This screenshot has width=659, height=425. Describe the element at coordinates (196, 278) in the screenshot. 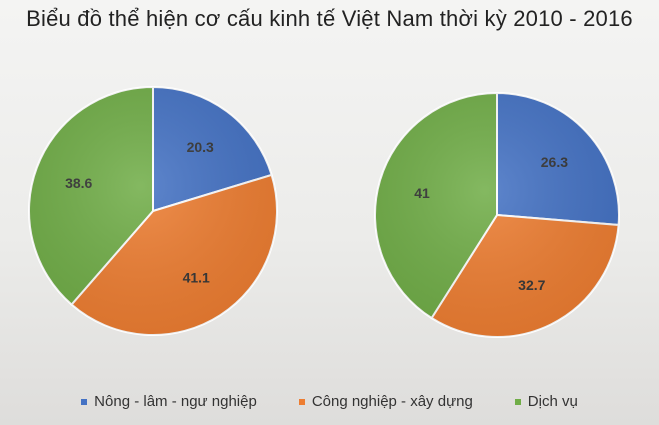

I see `pie-1-label-industry: 41.1` at that location.